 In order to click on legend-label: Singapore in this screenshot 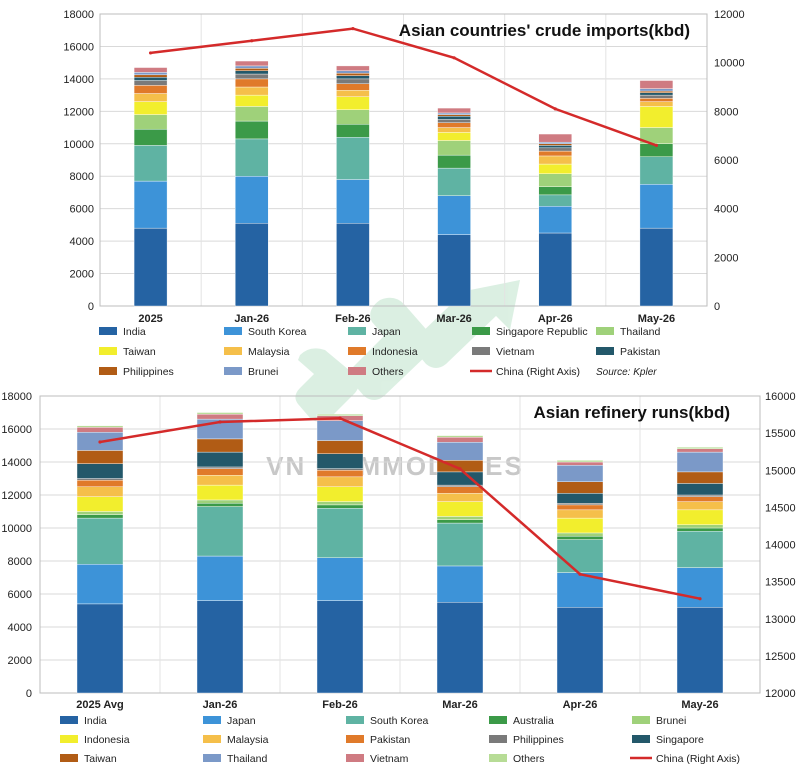, I will do `click(680, 740)`.